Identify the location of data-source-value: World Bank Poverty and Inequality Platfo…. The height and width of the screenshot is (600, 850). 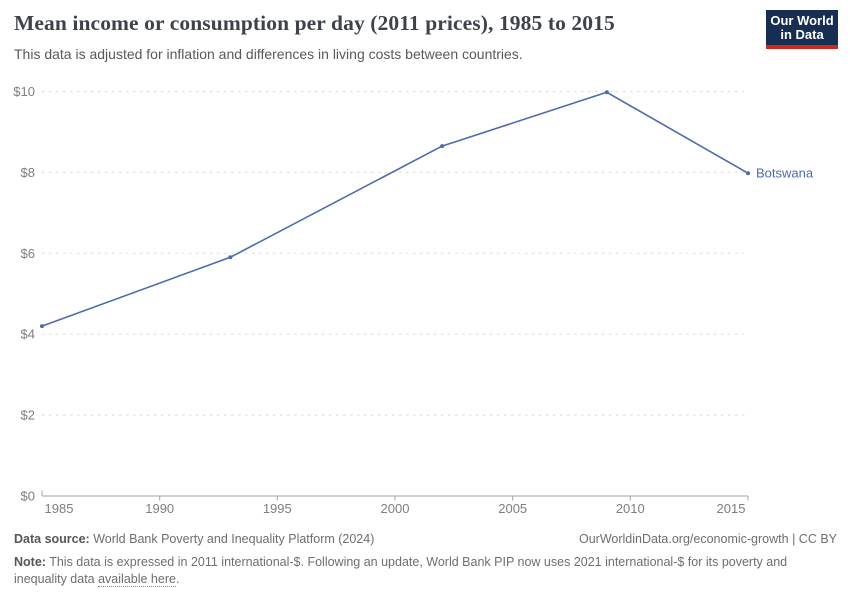
(234, 539).